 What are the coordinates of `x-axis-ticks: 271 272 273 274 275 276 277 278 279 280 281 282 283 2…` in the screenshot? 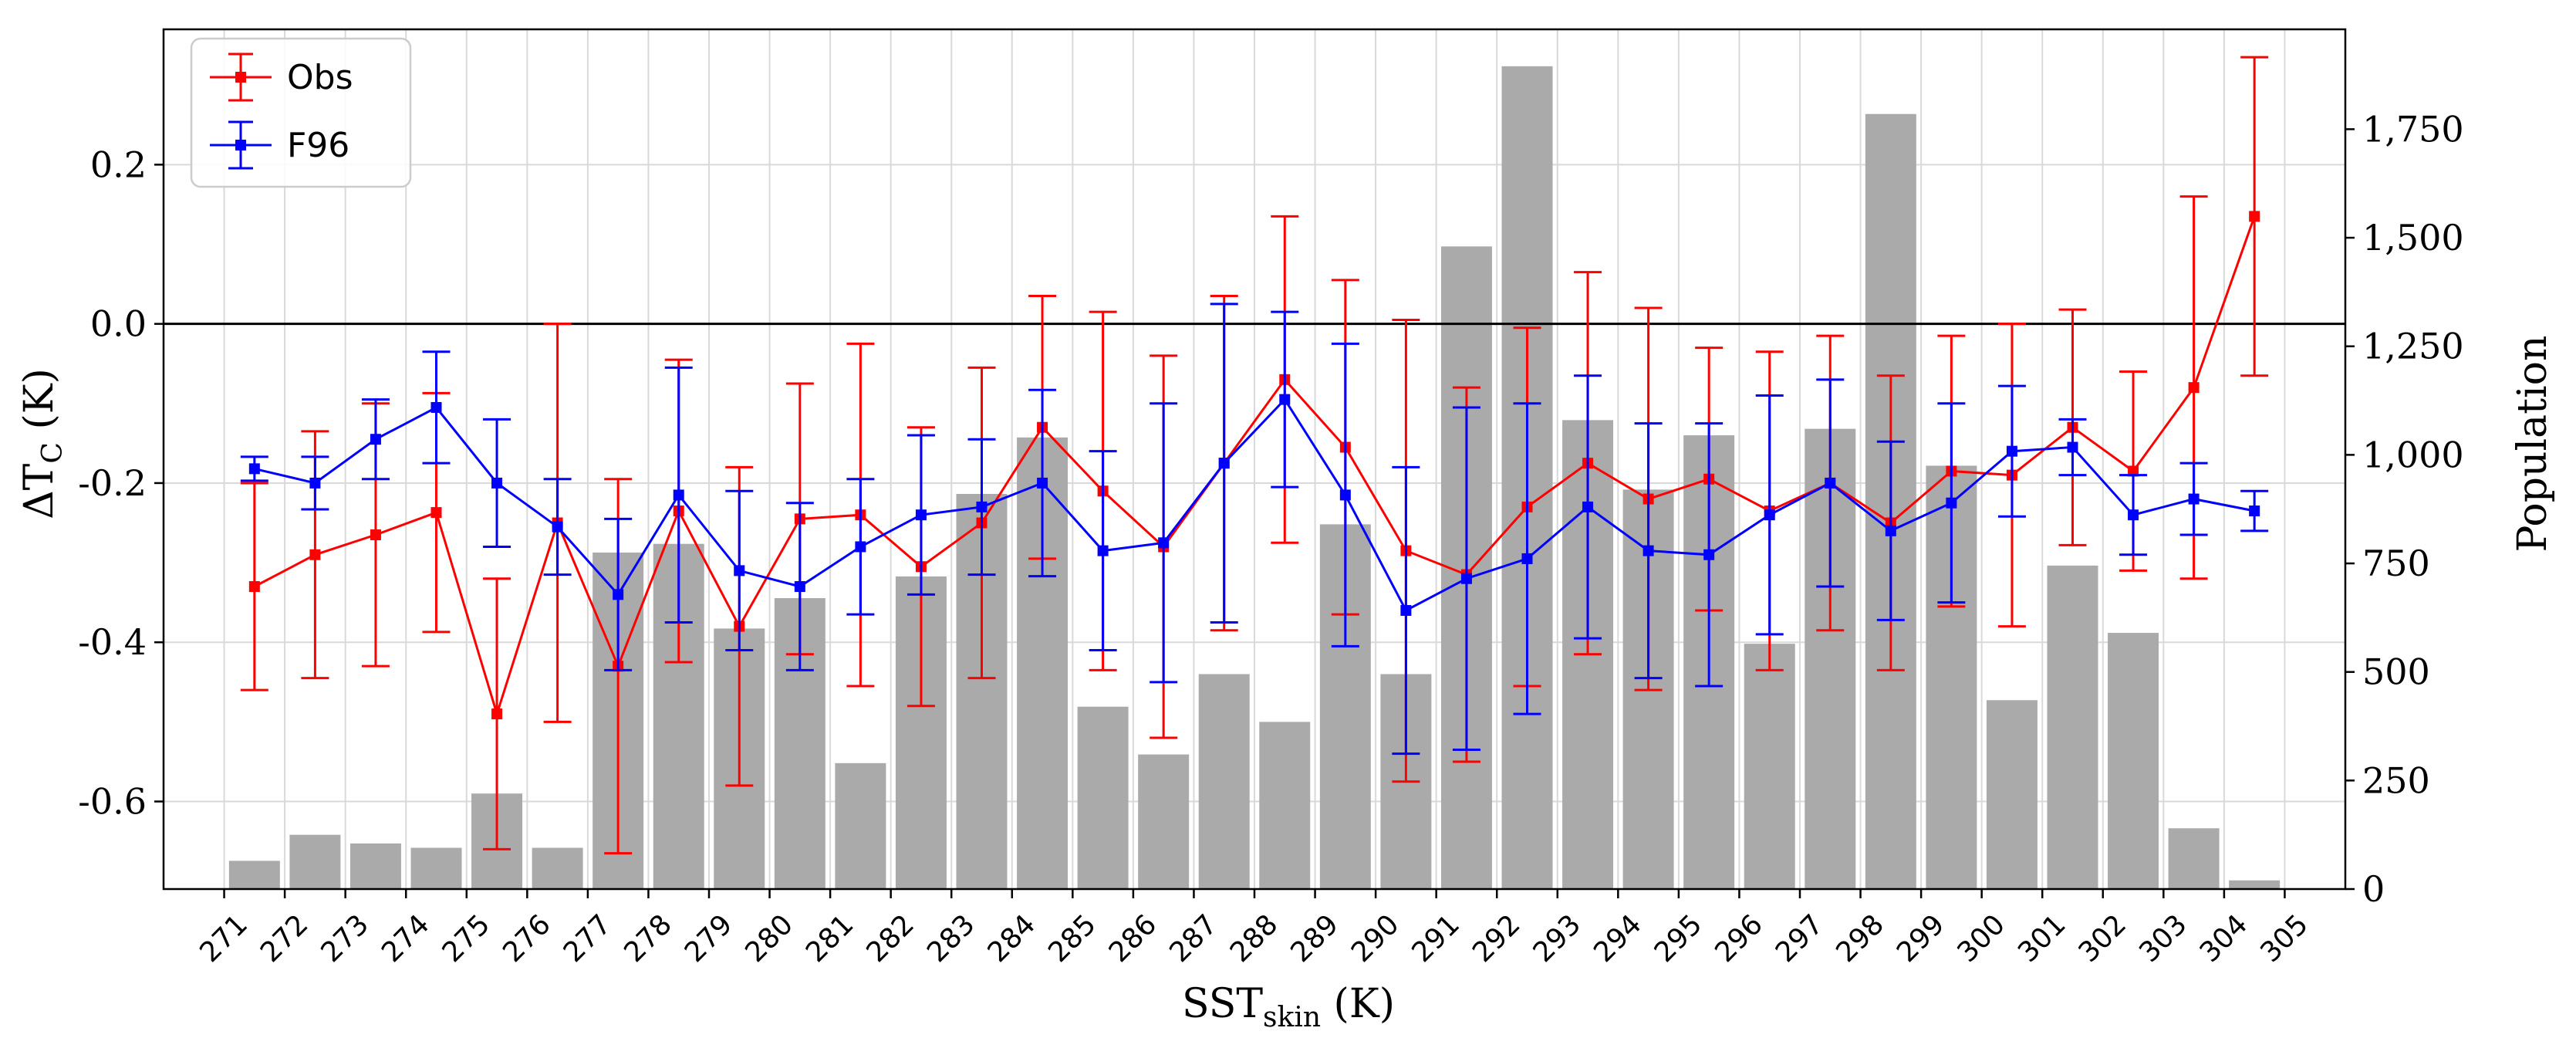 It's located at (1254, 929).